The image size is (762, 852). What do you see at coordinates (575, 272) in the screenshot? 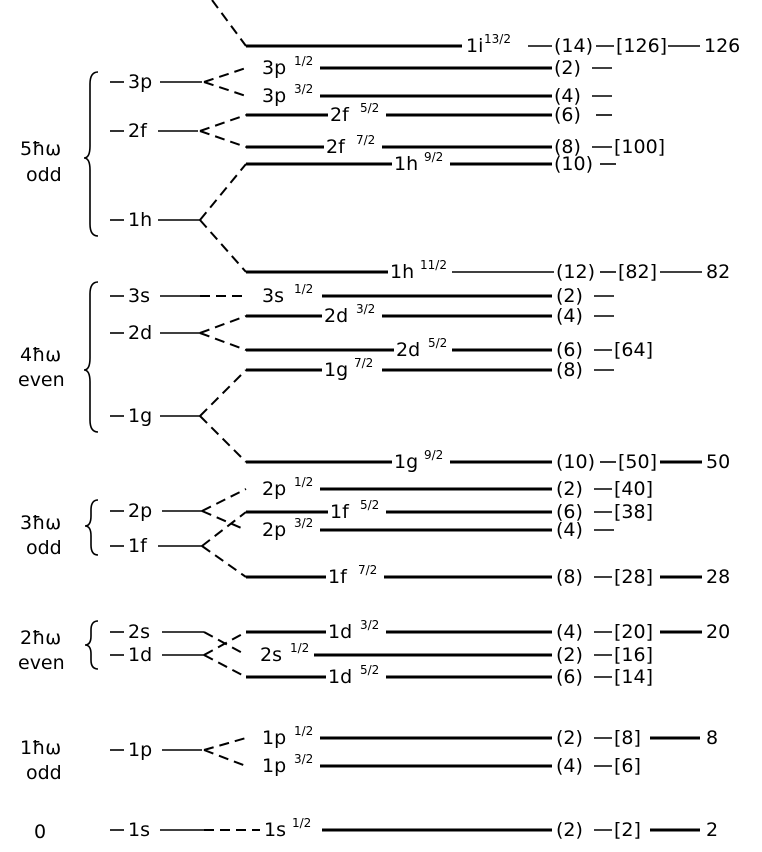
I see `level-deg-1h112: (12)` at bounding box center [575, 272].